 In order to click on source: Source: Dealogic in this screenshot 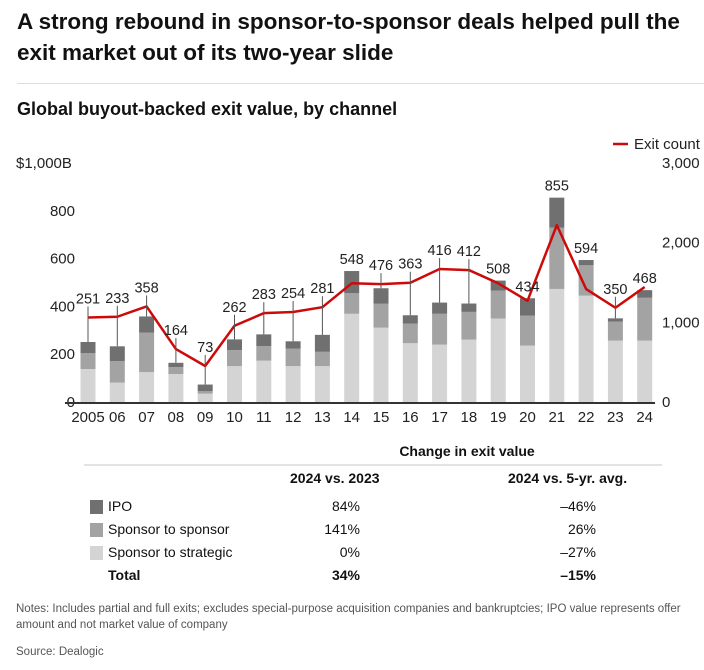, I will do `click(60, 652)`.